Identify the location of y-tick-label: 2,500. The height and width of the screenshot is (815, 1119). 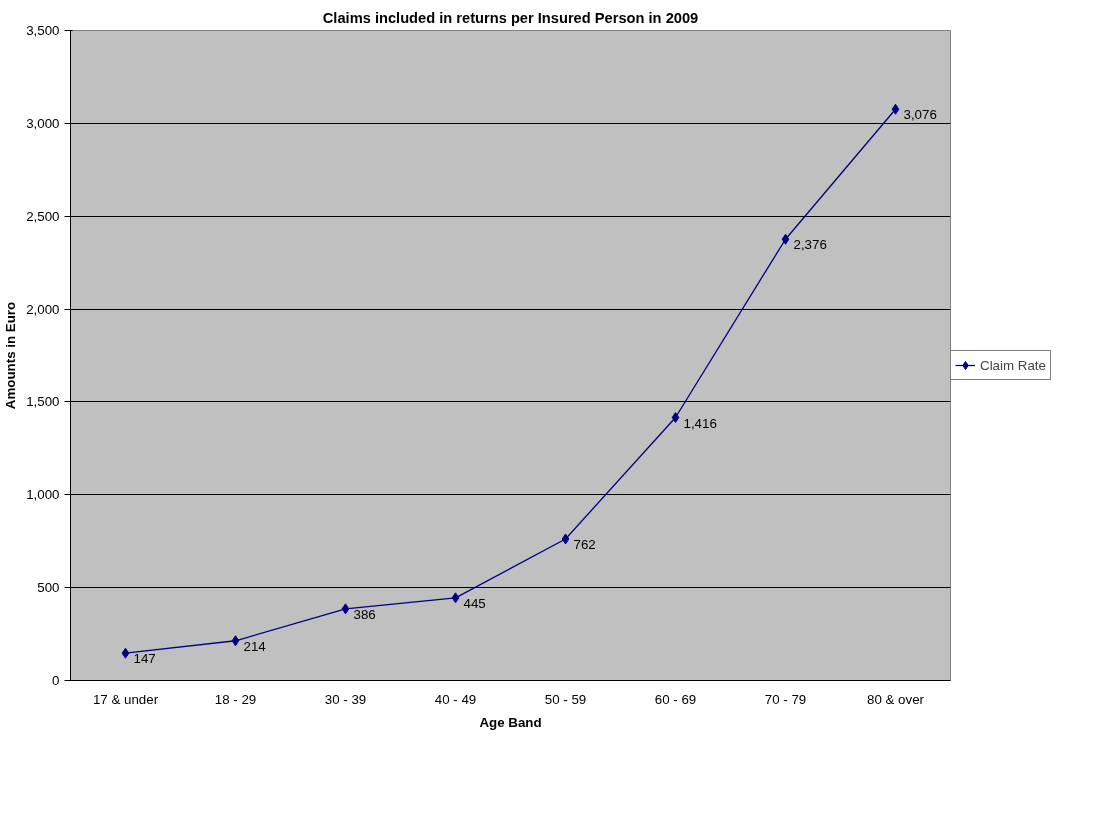
(43, 216).